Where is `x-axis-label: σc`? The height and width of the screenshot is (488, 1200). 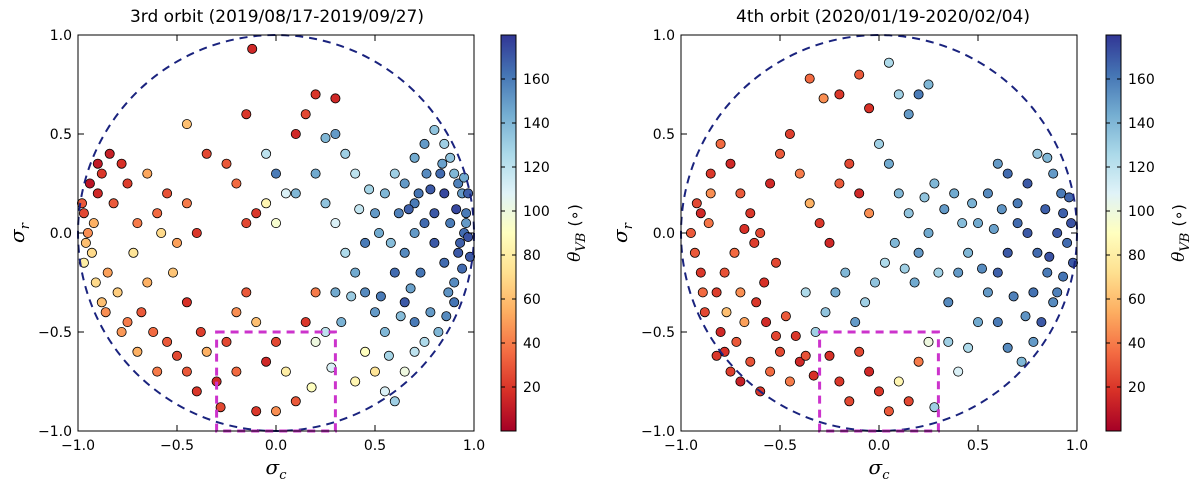
x-axis-label: σc is located at coordinates (880, 469).